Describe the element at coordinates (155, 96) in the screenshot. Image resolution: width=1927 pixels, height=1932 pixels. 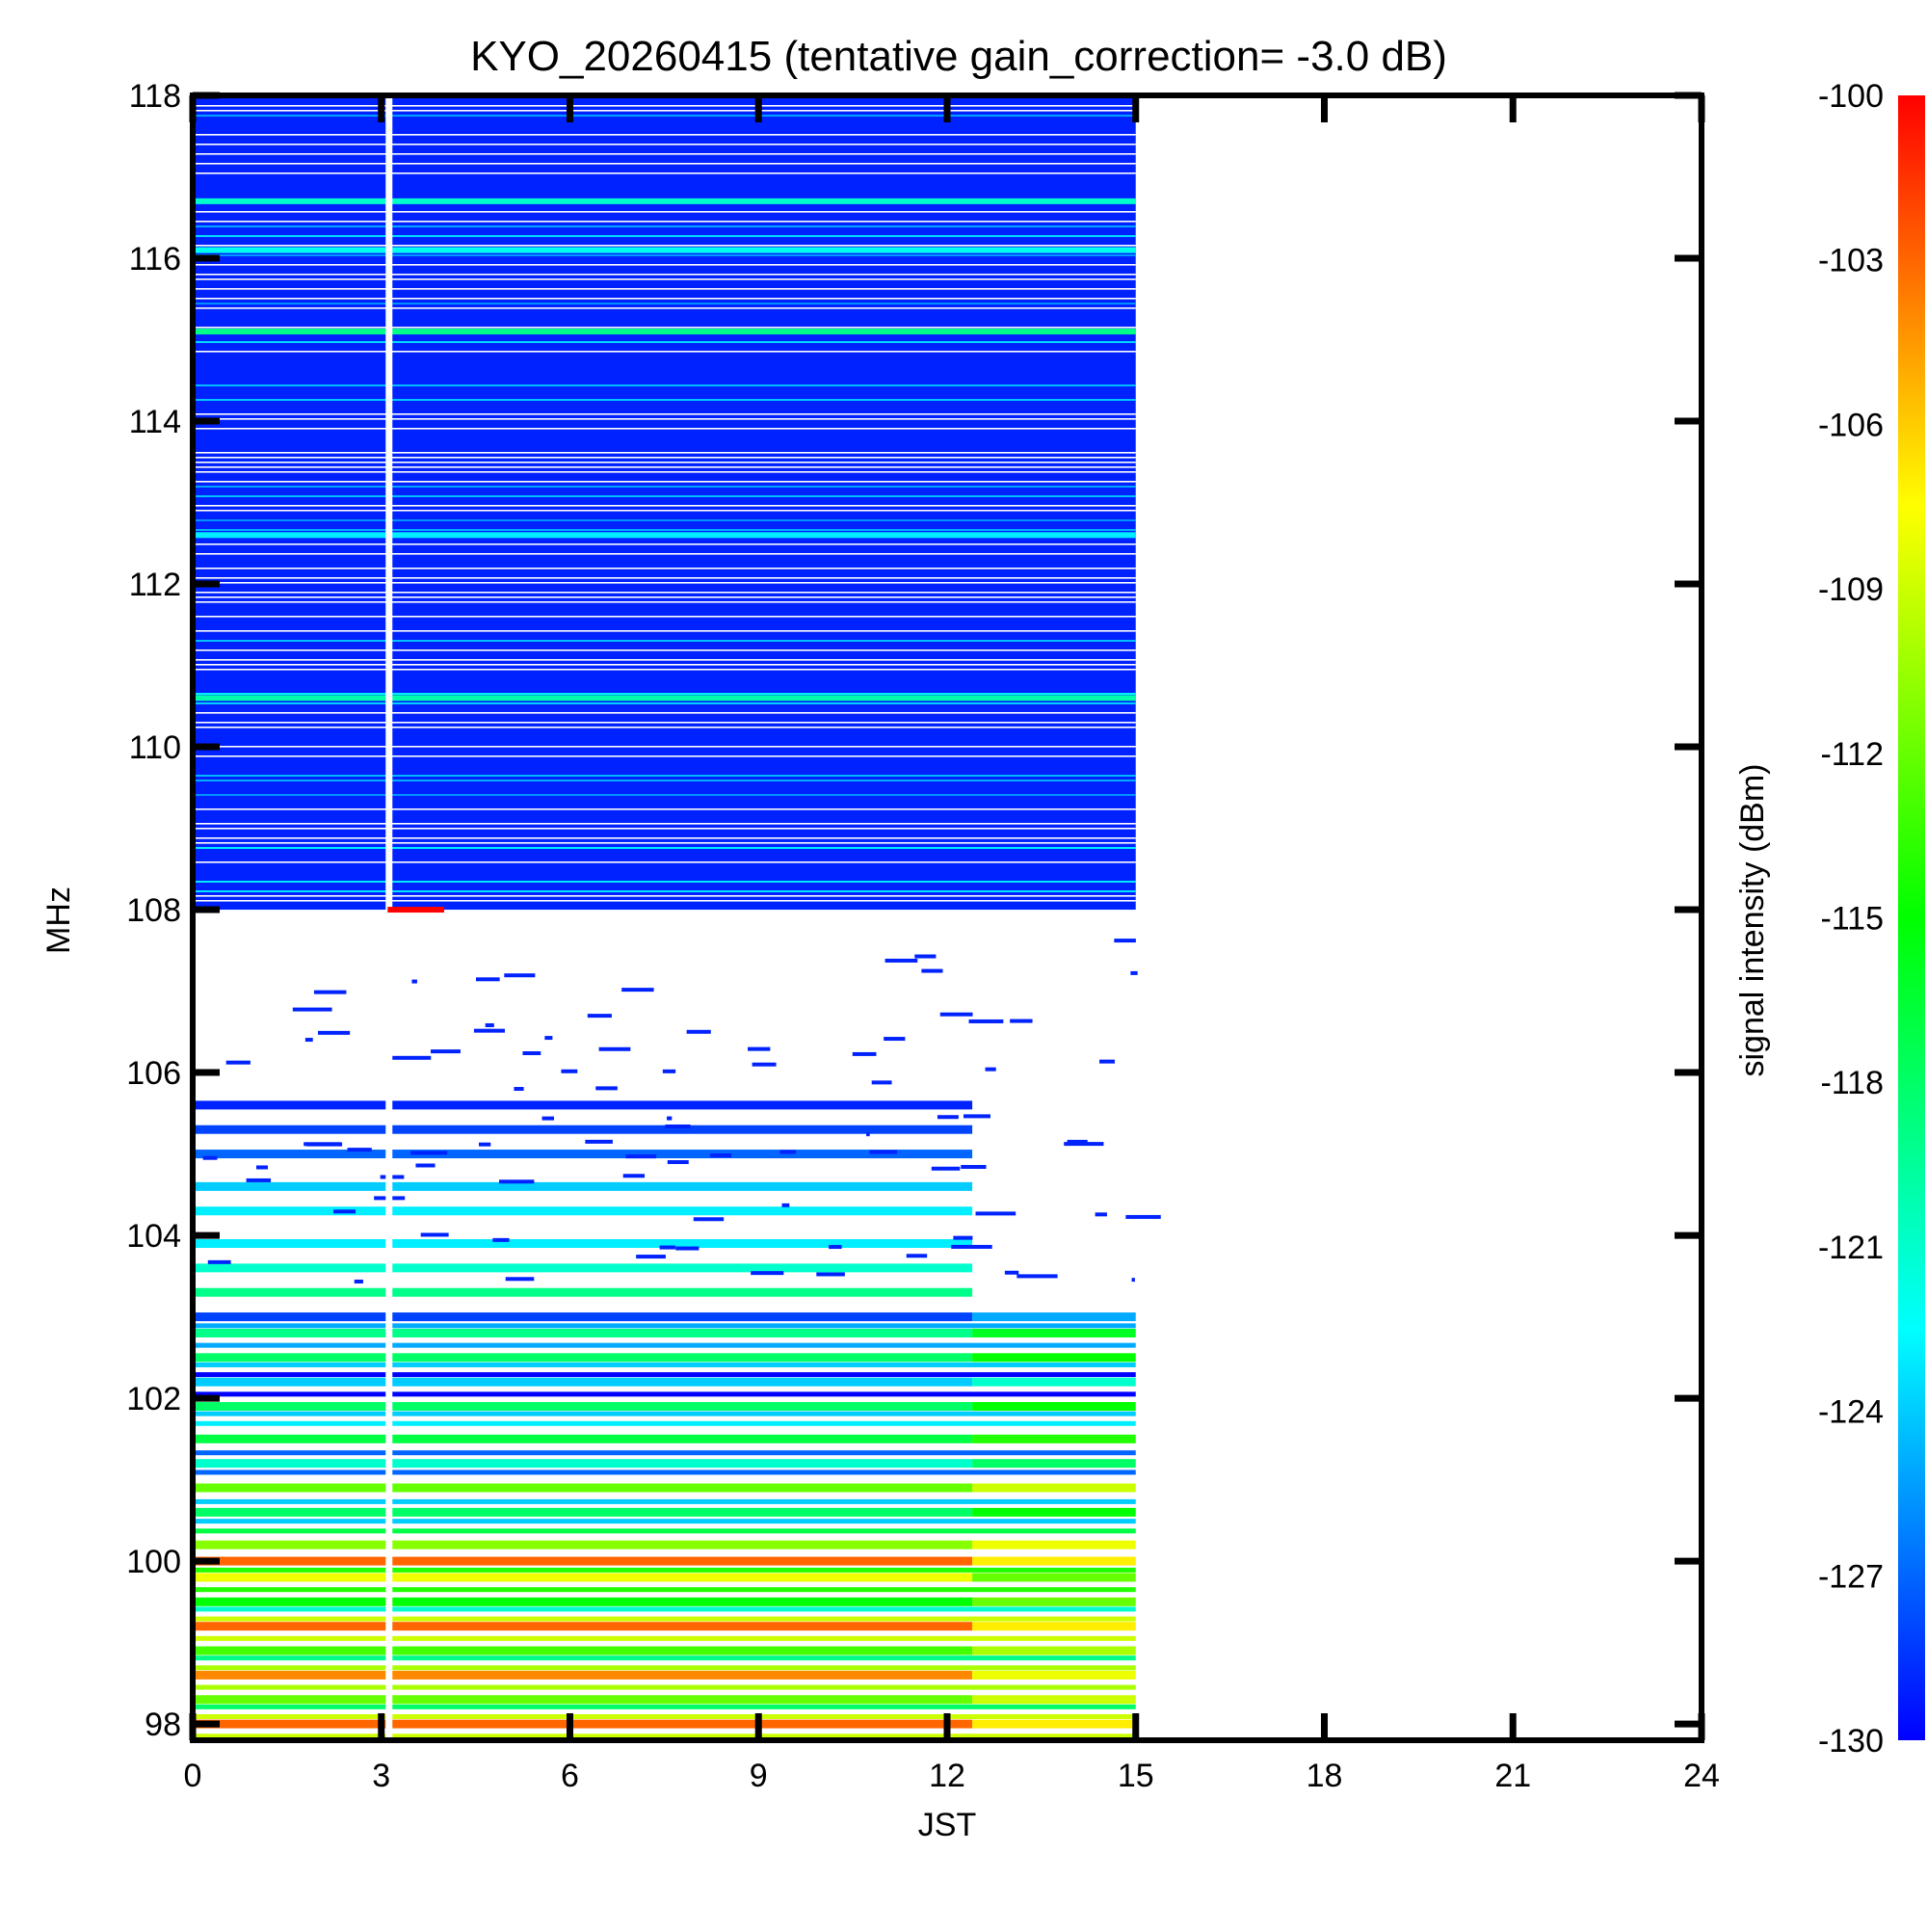
I see `y-tick-label: 118` at that location.